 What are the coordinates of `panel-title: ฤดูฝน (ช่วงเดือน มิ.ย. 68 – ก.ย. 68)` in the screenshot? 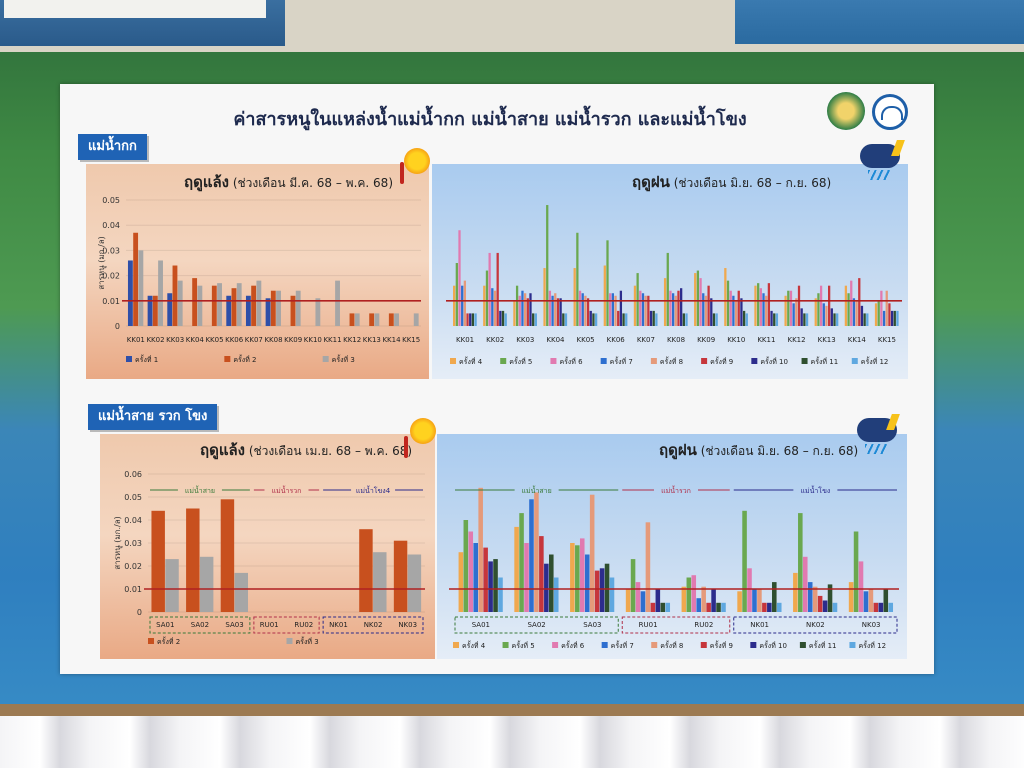 It's located at (731, 182).